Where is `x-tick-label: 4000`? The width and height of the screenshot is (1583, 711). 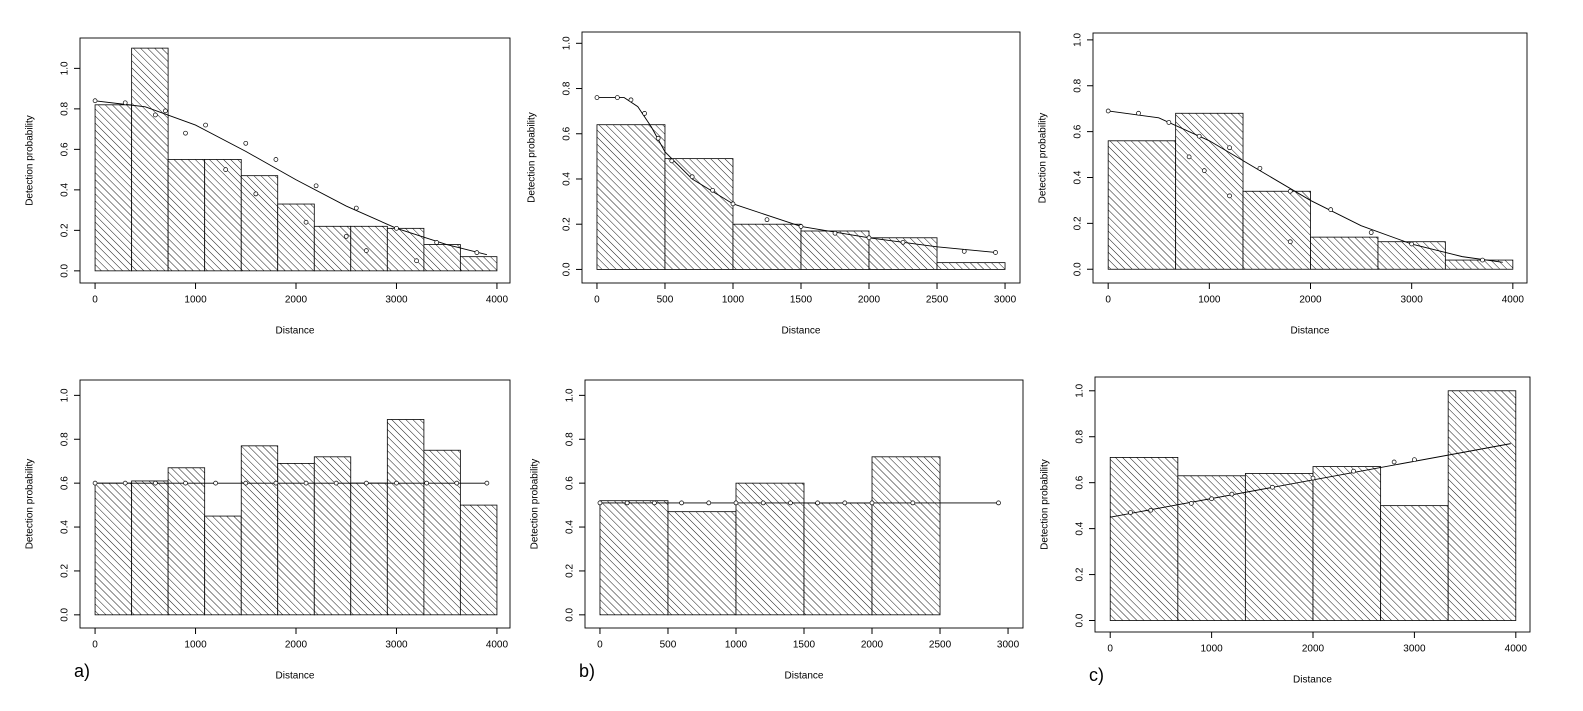 x-tick-label: 4000 is located at coordinates (497, 645).